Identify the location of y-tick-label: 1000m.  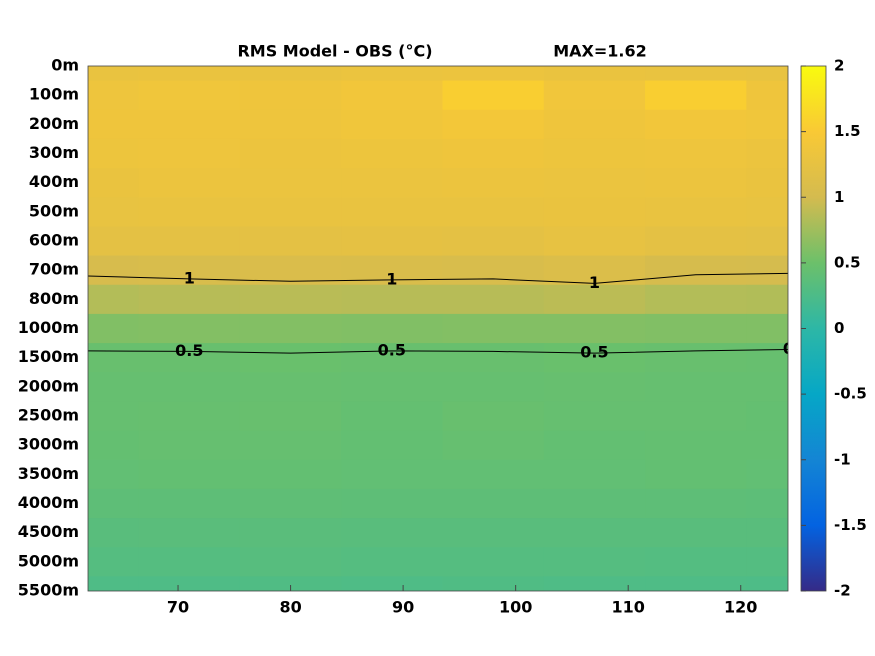
(48, 327).